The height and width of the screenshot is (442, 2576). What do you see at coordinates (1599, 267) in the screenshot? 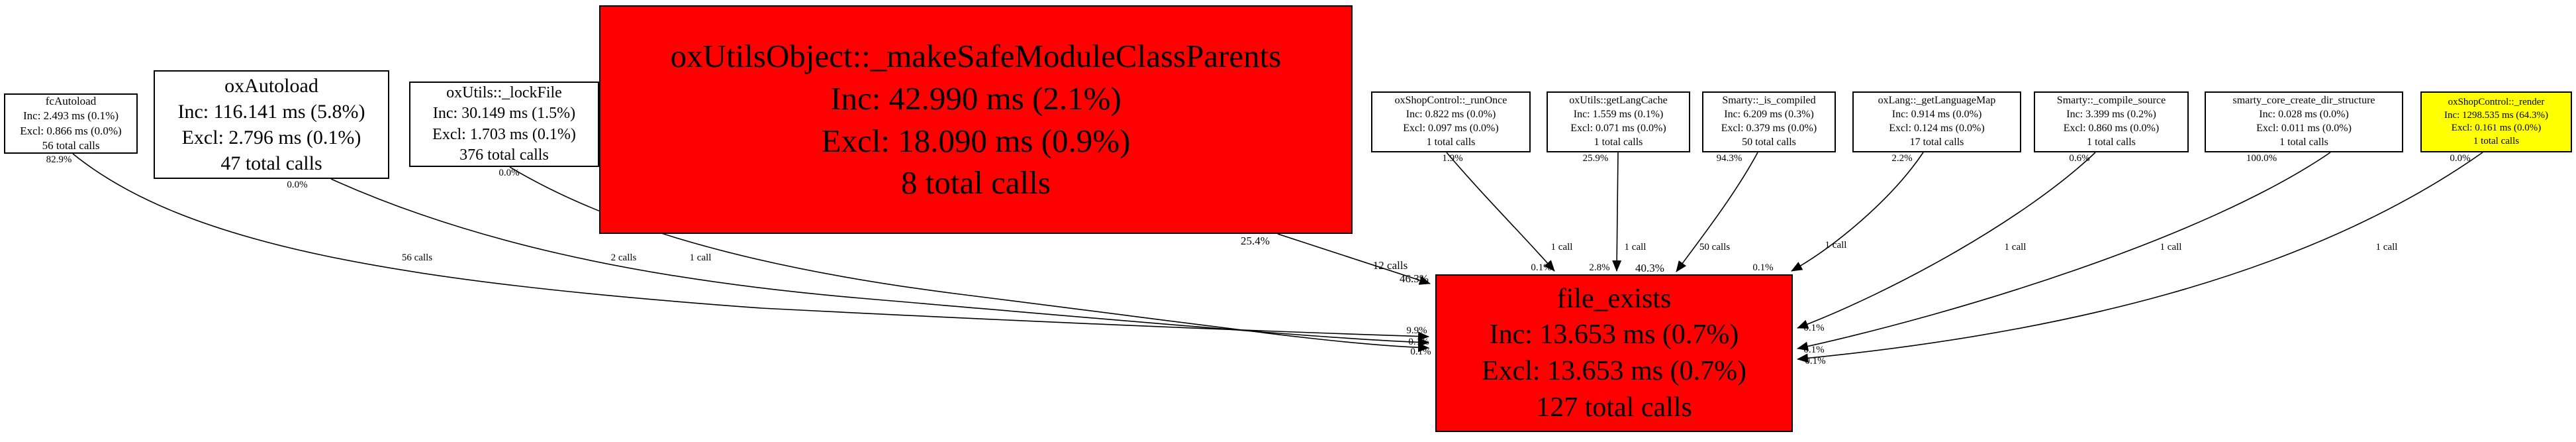
I see `edge-head-pct: 2.8%` at bounding box center [1599, 267].